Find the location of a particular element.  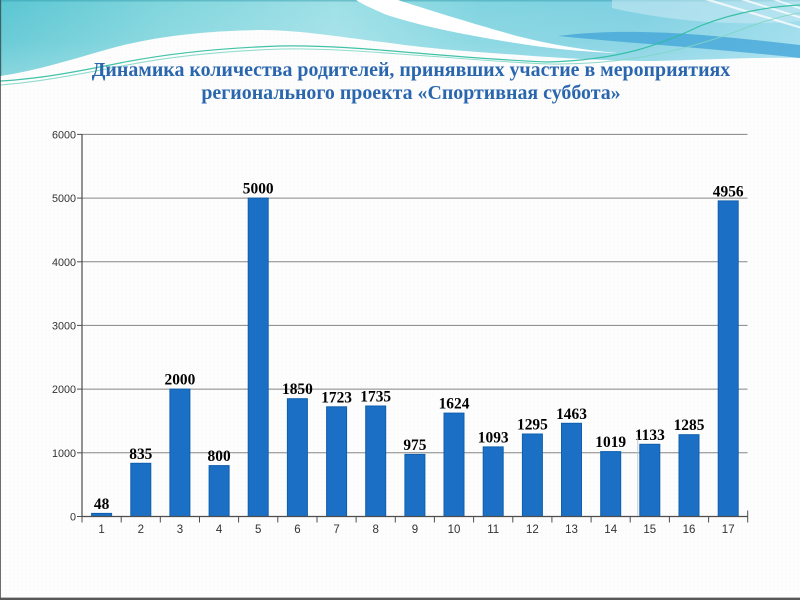

svg-text: 48 is located at coordinates (102, 504).